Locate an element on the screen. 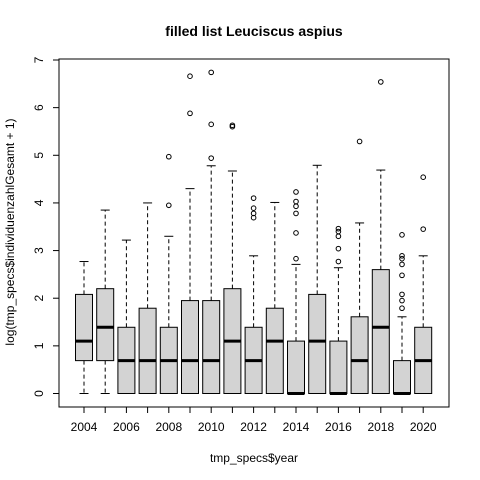  box-rect-2009 is located at coordinates (190, 347).